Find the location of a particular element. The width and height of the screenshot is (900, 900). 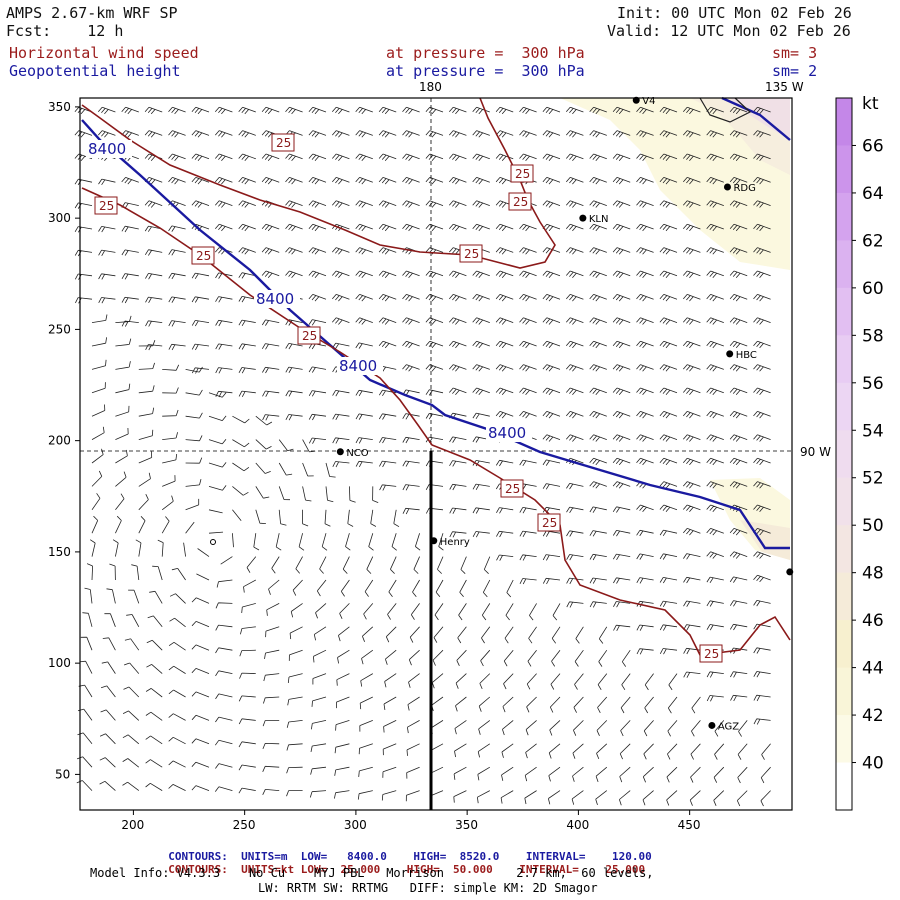

field1-smoothing: sm= 3 is located at coordinates (795, 53).